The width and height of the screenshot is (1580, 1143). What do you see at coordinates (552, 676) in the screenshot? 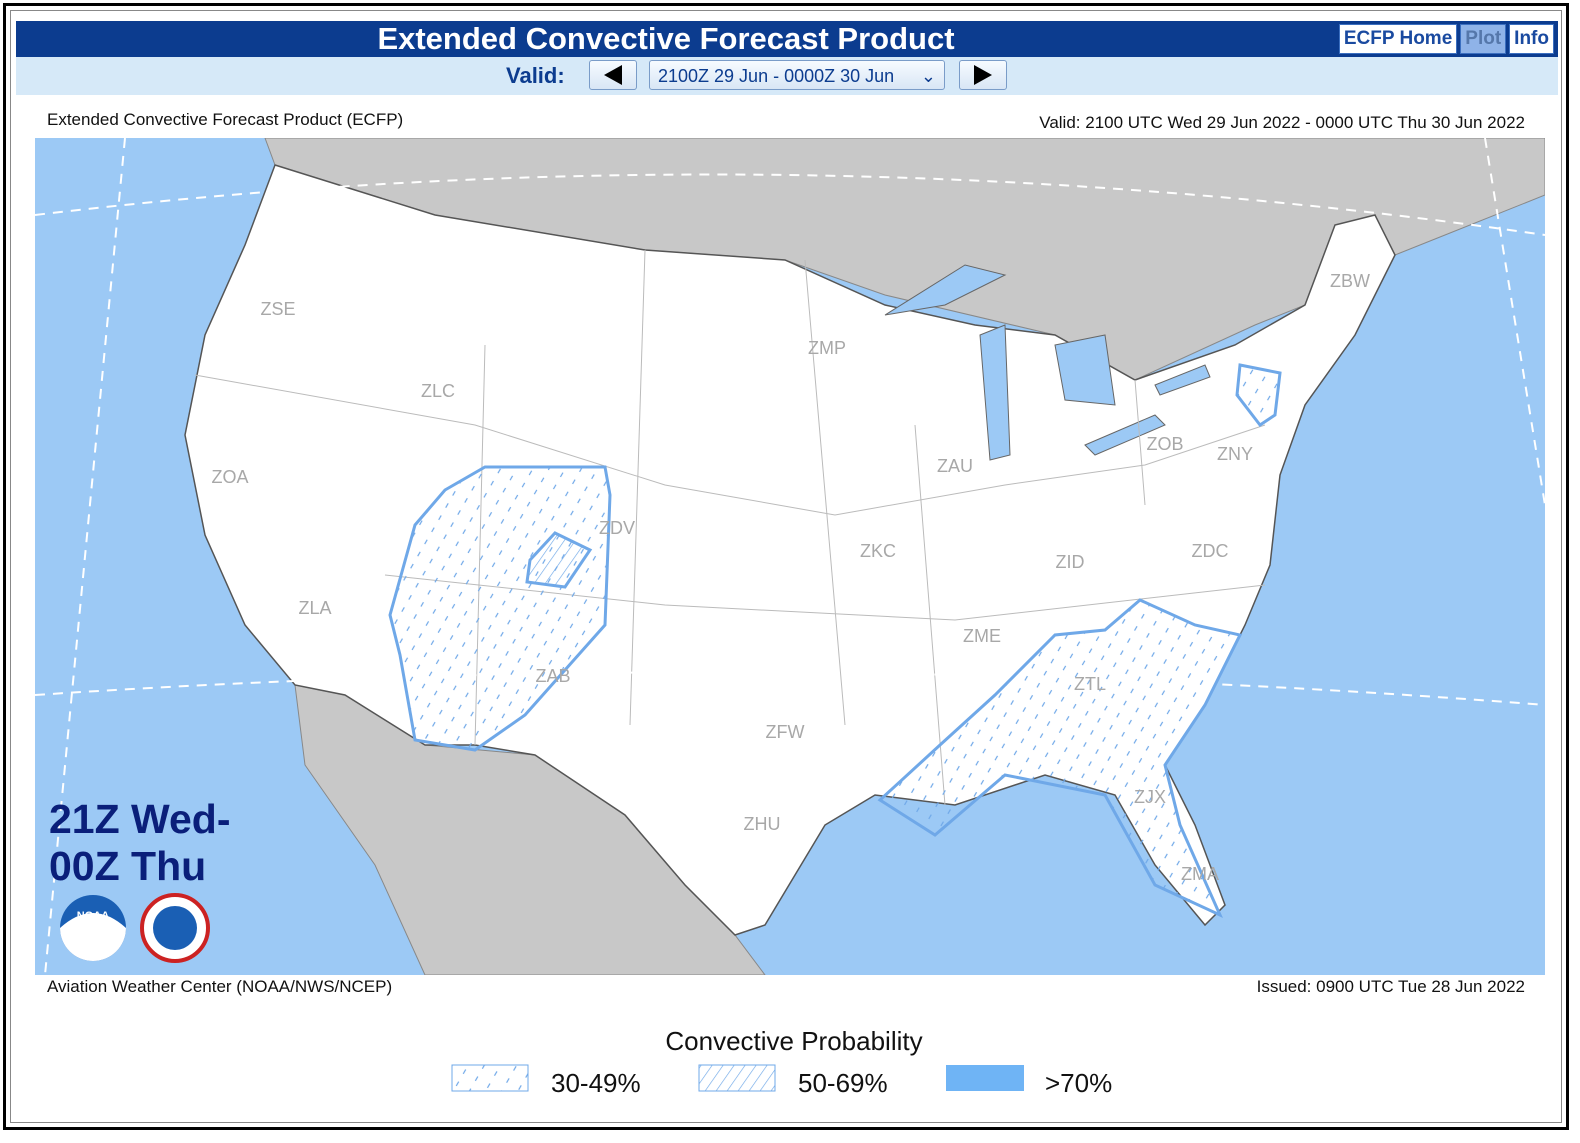
I see `center-label: ZAB` at bounding box center [552, 676].